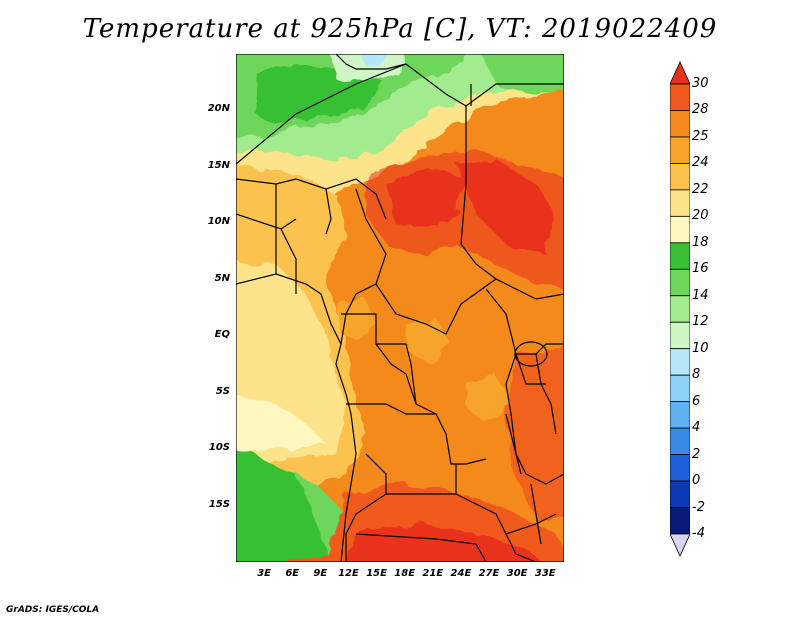  Describe the element at coordinates (218, 222) in the screenshot. I see `lat-tick-label: 10N` at that location.